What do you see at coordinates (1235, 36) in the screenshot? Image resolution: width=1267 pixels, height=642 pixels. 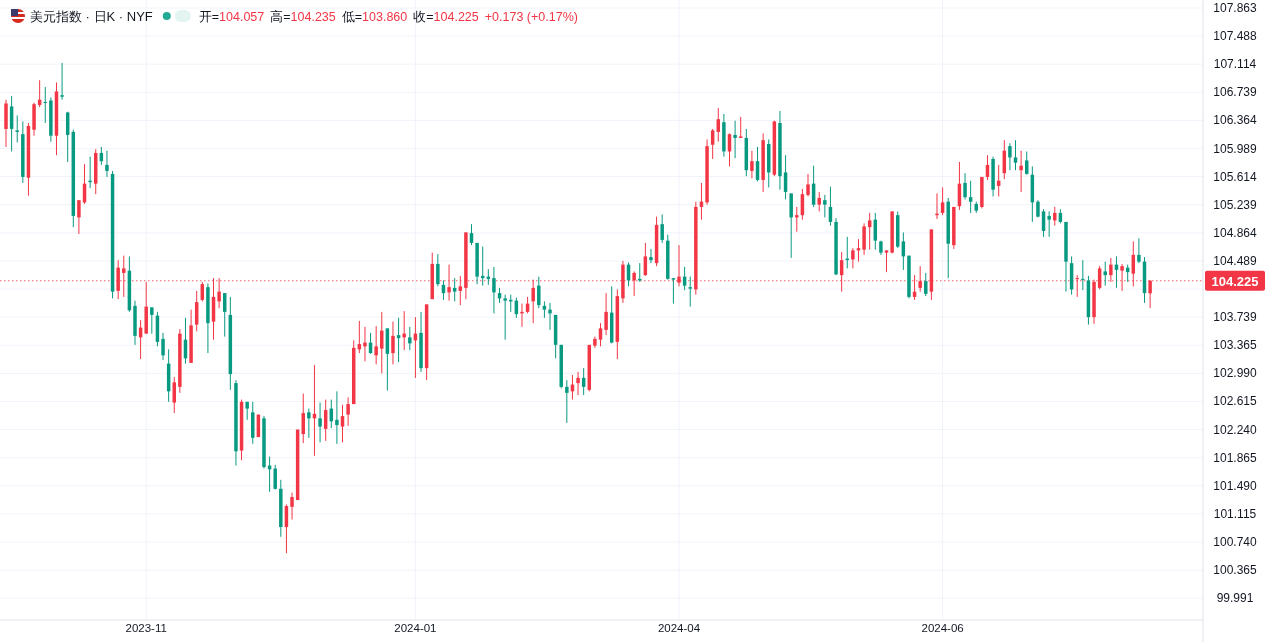 I see `y-tick-label: 107.488` at bounding box center [1235, 36].